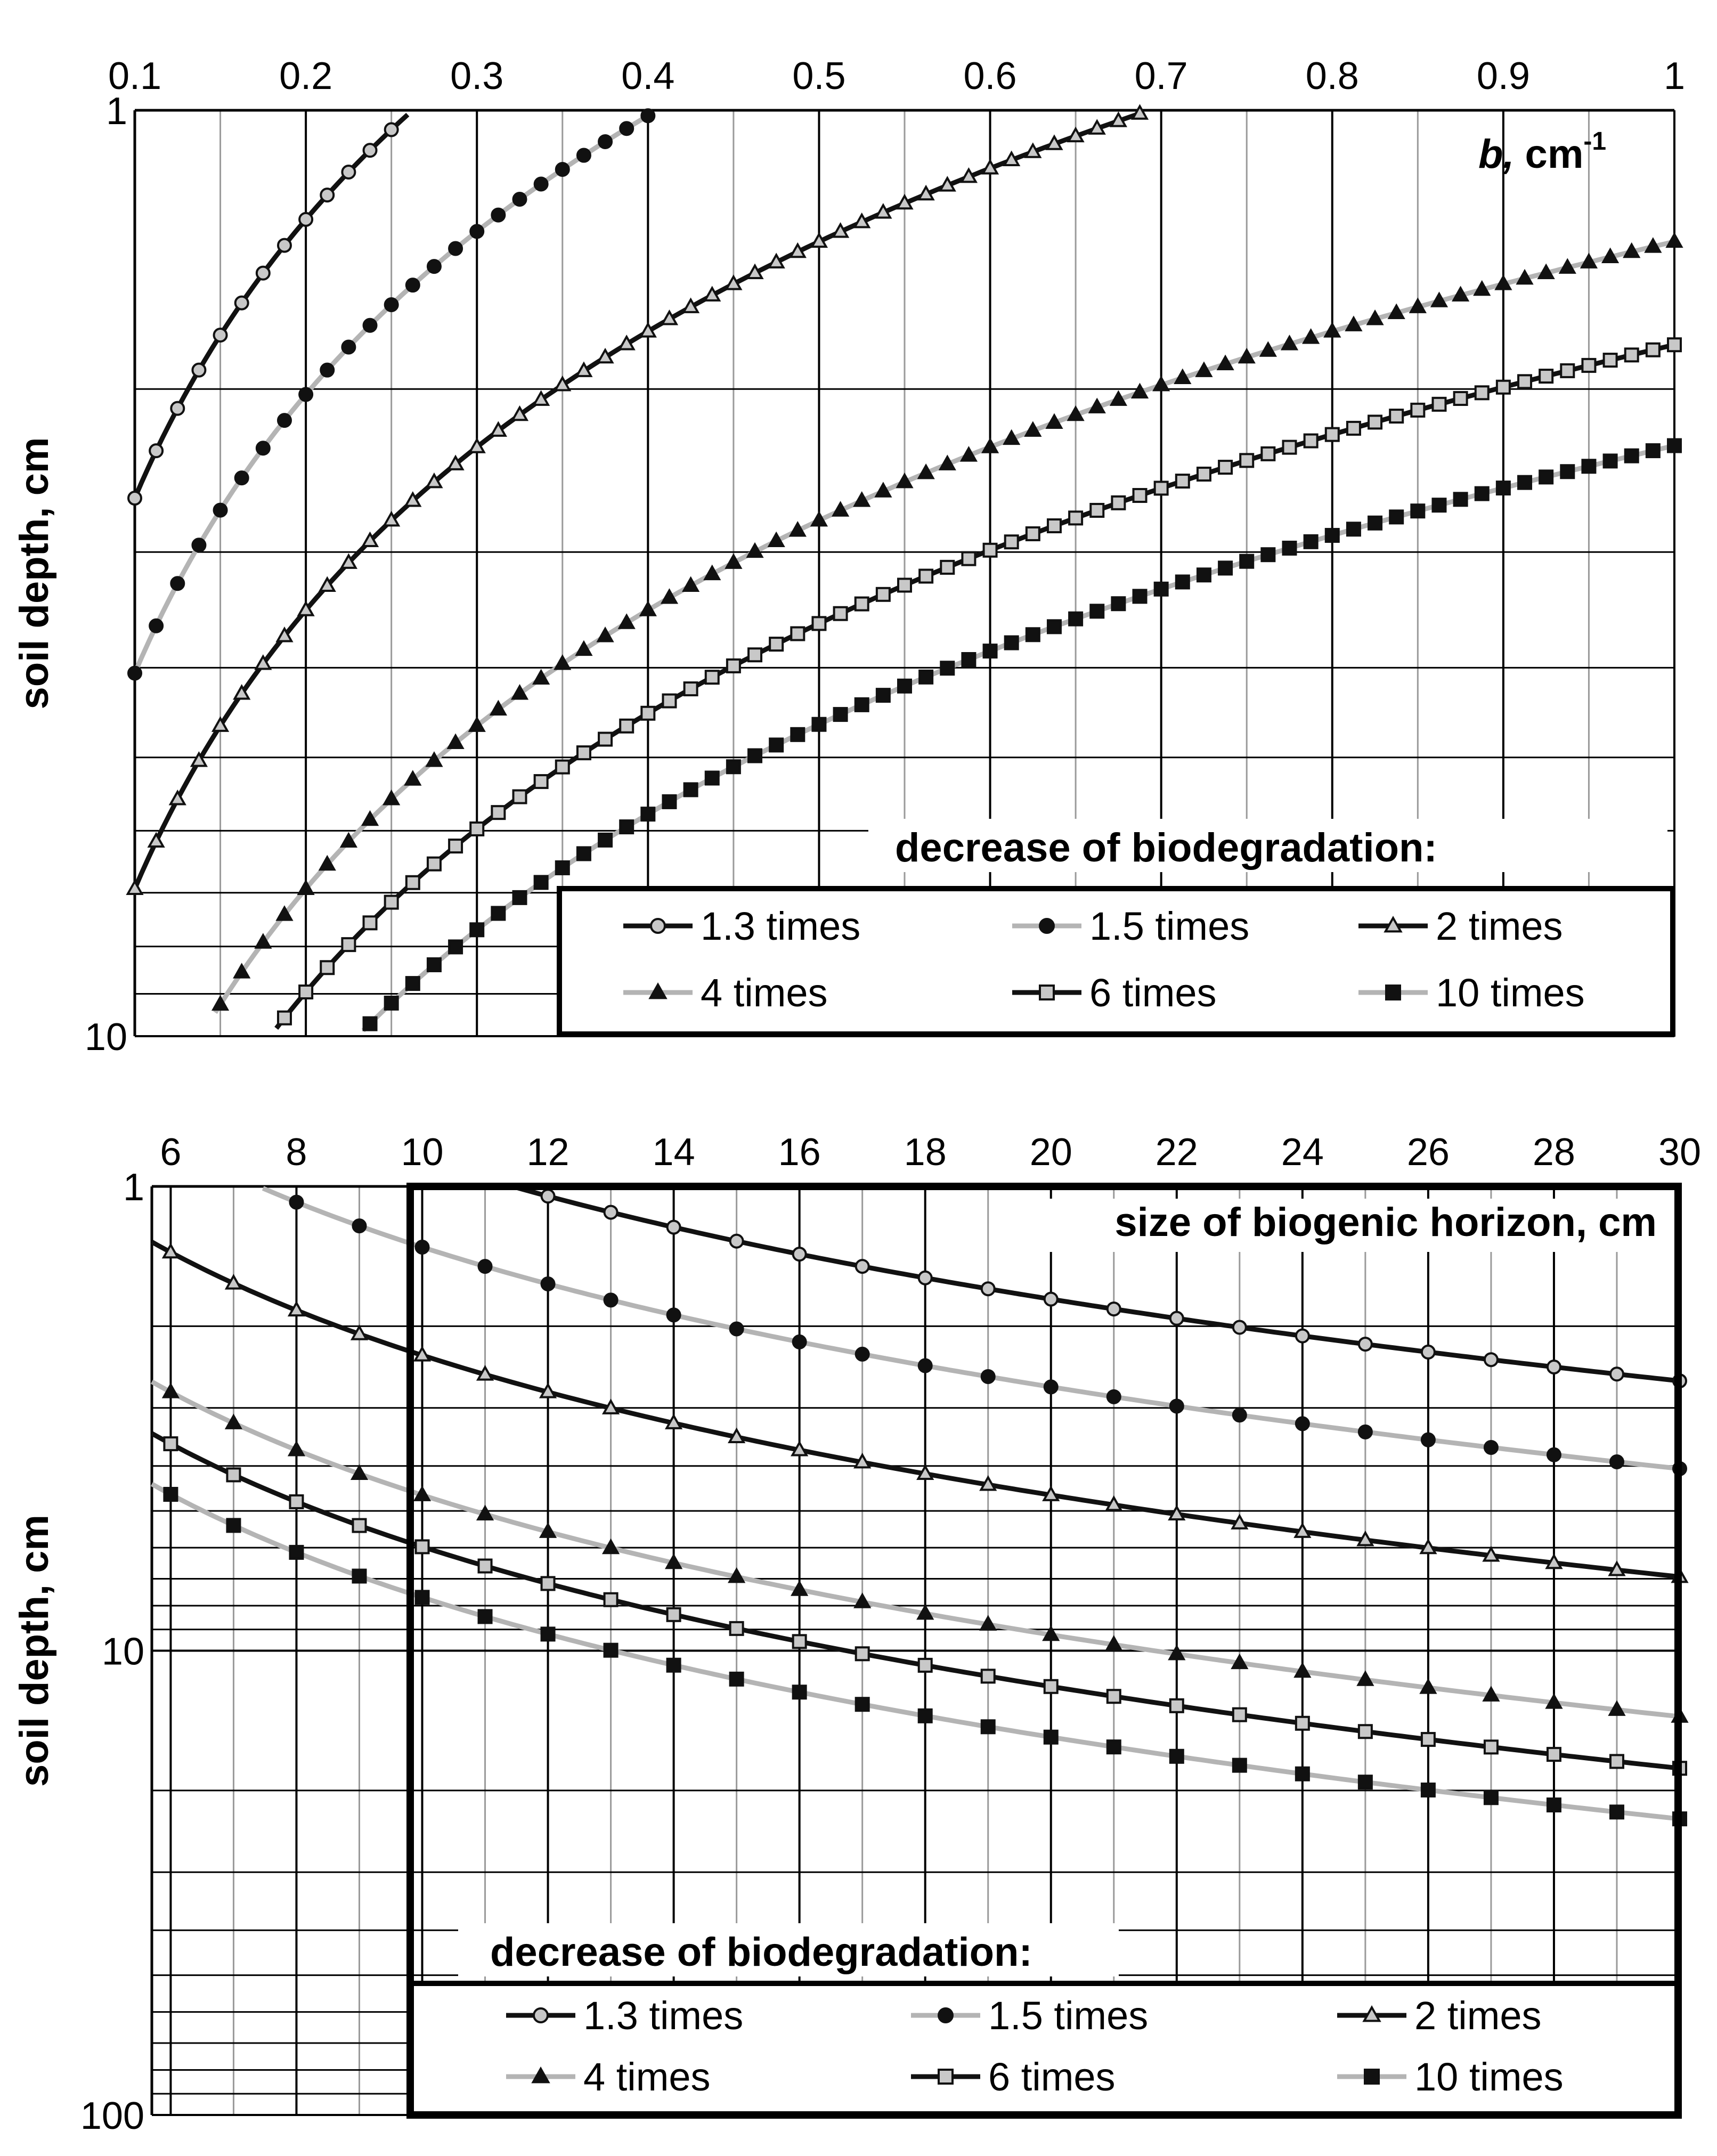 The width and height of the screenshot is (1717, 2156). What do you see at coordinates (1428, 1152) in the screenshot?
I see `x-tick-label: 26` at bounding box center [1428, 1152].